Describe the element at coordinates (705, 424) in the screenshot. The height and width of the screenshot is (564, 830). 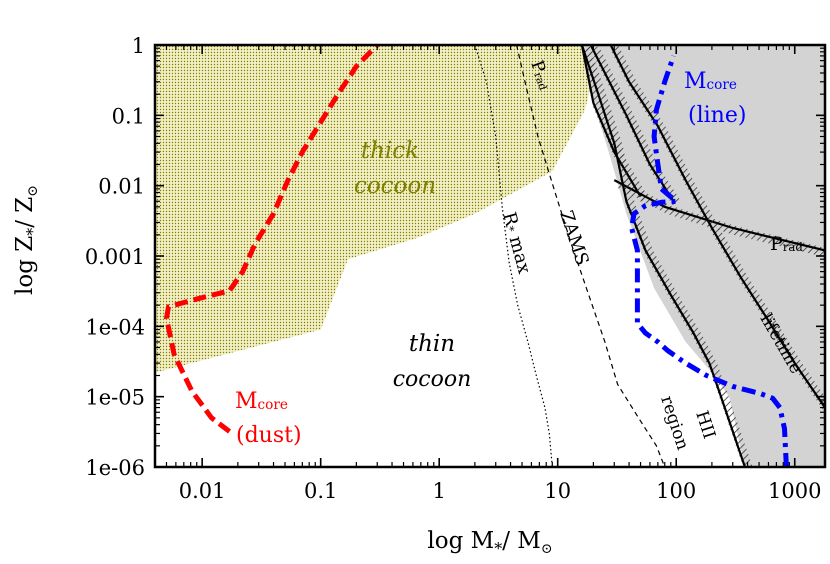
I see `hii-label-line1: HII` at that location.